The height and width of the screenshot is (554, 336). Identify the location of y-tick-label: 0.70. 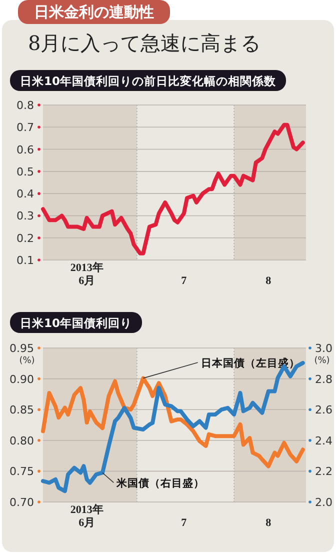
(22, 502).